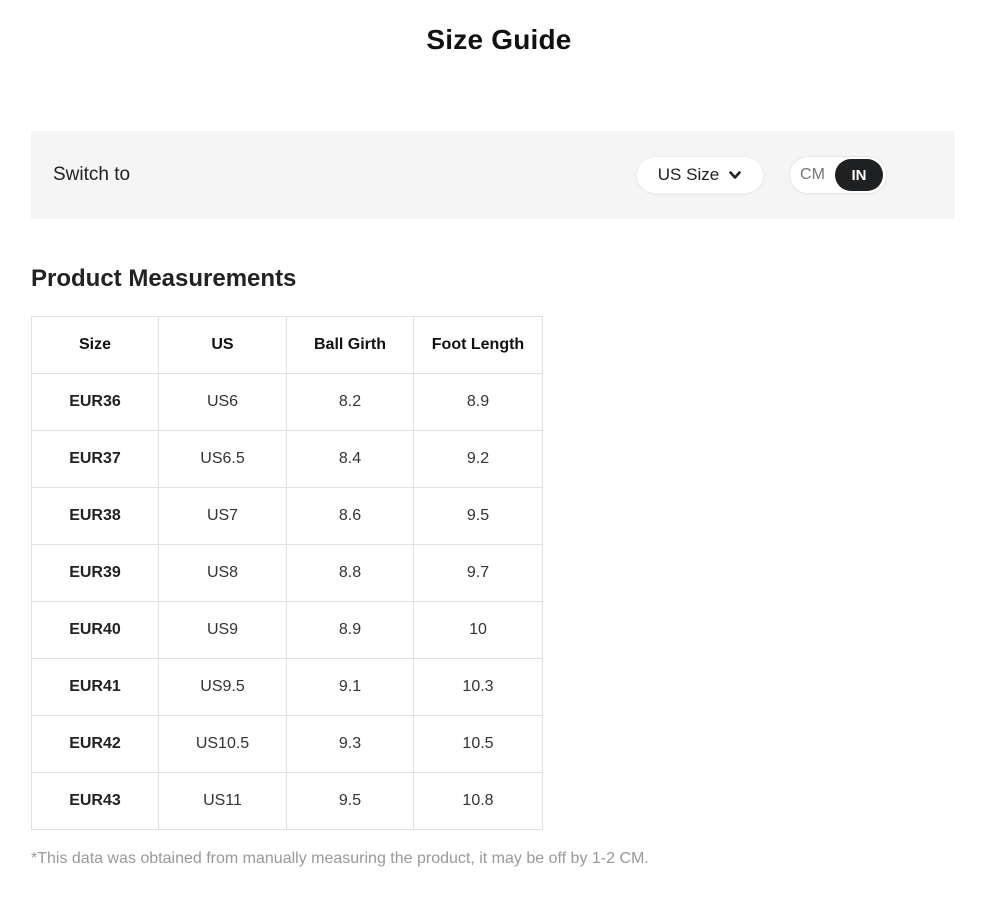 The width and height of the screenshot is (998, 909). I want to click on value-cell: 8.6, so click(350, 516).